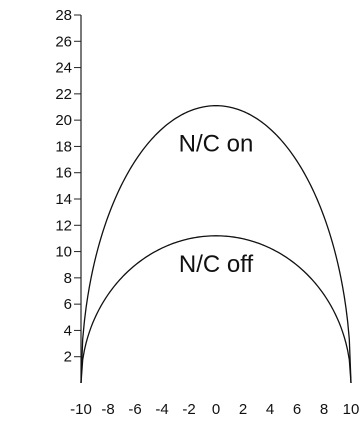 This screenshot has width=363, height=421. I want to click on y-tick-label: 24, so click(63, 68).